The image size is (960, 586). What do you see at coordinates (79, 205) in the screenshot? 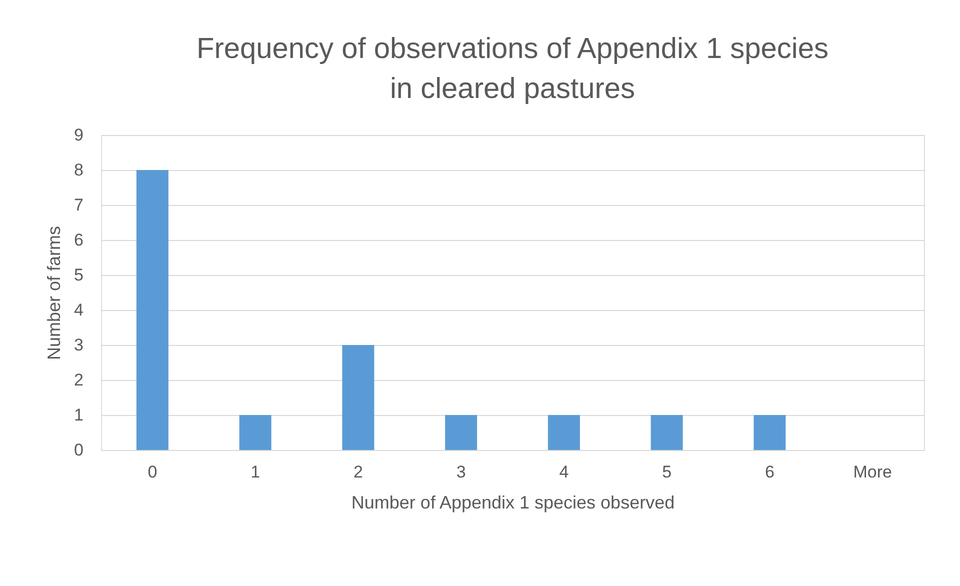
I see `y-tick-label: 7` at bounding box center [79, 205].